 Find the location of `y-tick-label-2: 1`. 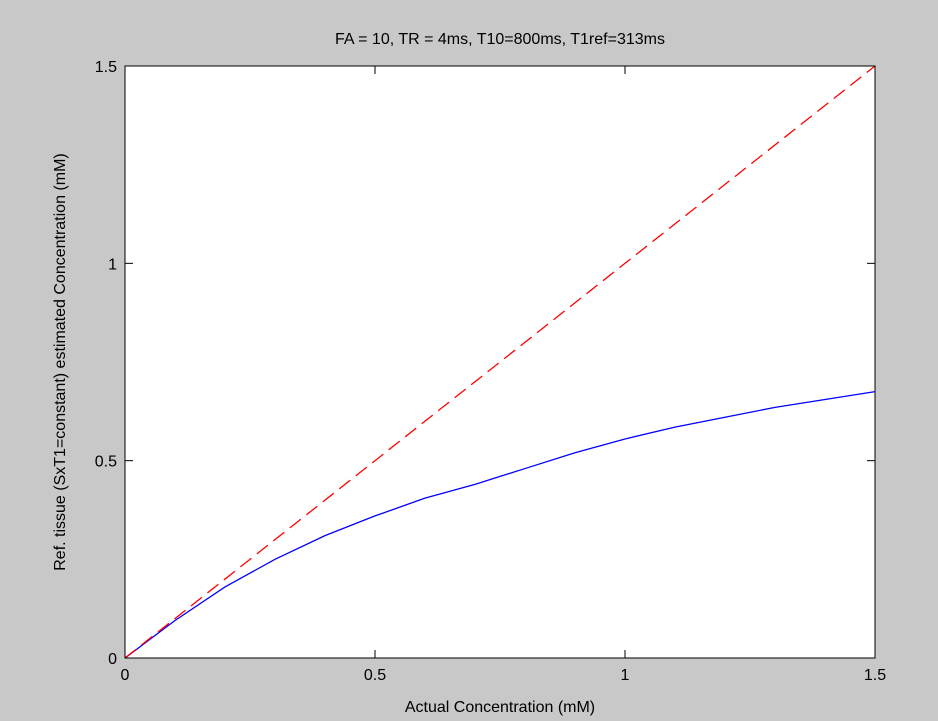

y-tick-label-2: 1 is located at coordinates (112, 264).